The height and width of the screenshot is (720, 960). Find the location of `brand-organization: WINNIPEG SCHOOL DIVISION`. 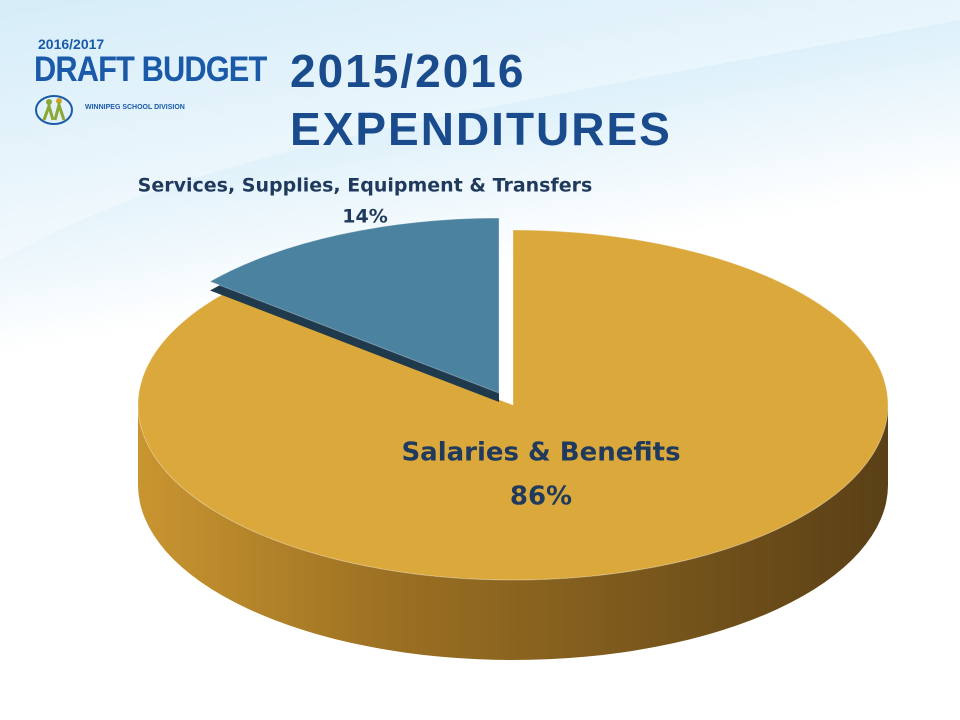

brand-organization: WINNIPEG SCHOOL DIVISION is located at coordinates (135, 107).